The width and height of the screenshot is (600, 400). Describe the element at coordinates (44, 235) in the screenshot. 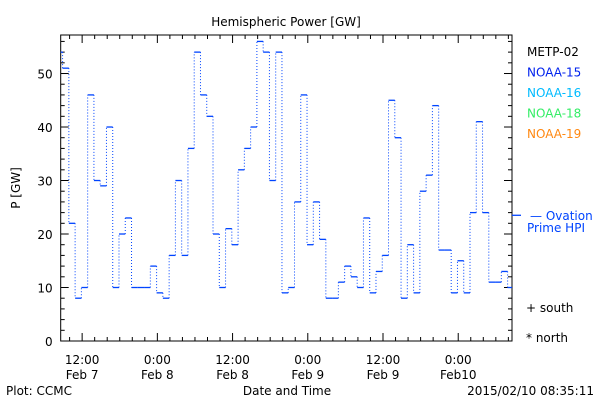

I see `y-tick-label: 20` at that location.